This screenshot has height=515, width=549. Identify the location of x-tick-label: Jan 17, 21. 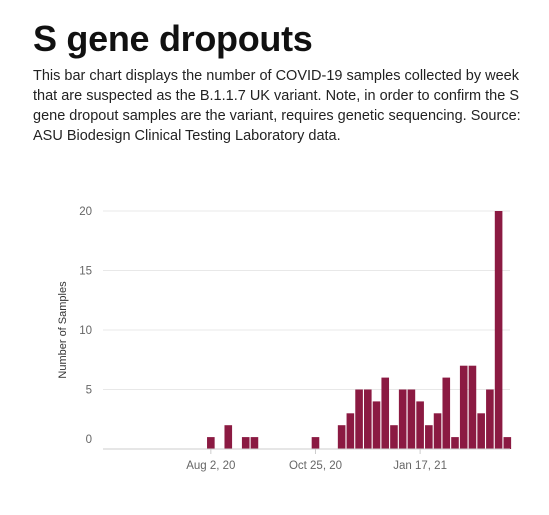
(420, 466).